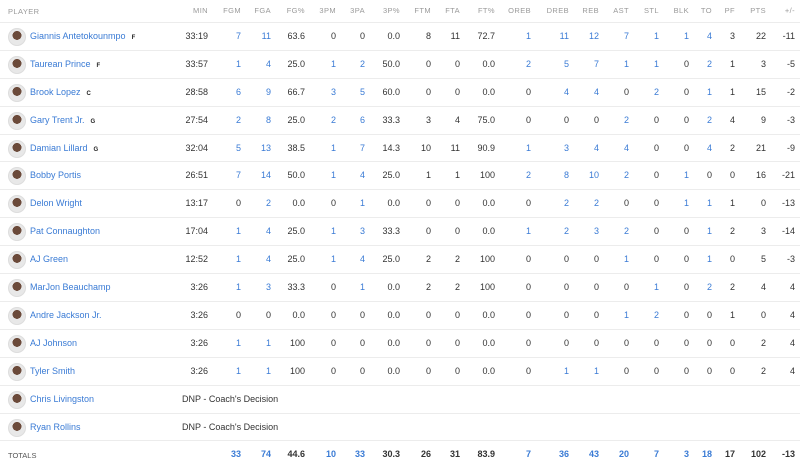 The height and width of the screenshot is (468, 800). Describe the element at coordinates (82, 36) in the screenshot. I see `player-name-link: Giannis Antetokounmpo F` at that location.